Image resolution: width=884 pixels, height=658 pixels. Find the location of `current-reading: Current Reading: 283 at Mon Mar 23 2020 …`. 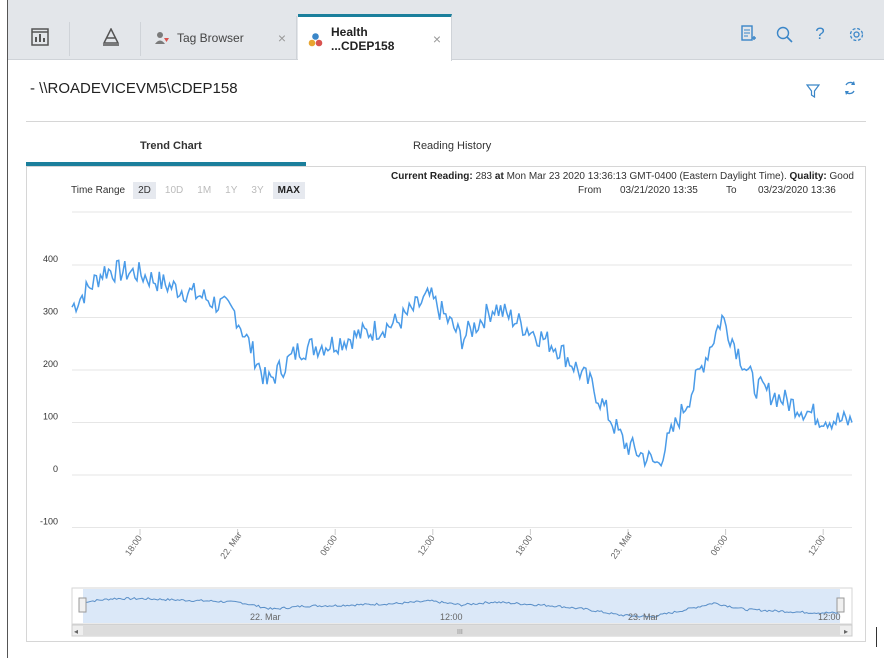

current-reading: Current Reading: 283 at Mon Mar 23 2020 … is located at coordinates (622, 176).